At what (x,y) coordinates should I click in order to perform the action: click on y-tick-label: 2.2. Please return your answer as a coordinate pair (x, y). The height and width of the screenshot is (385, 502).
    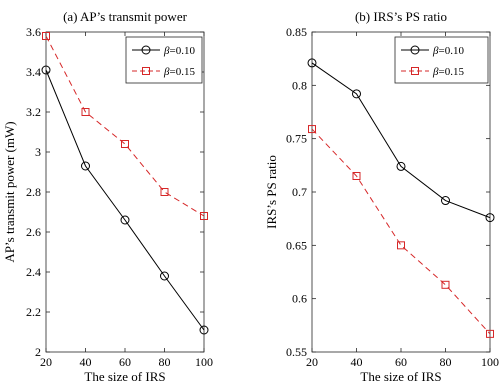
    Looking at the image, I should click on (33, 312).